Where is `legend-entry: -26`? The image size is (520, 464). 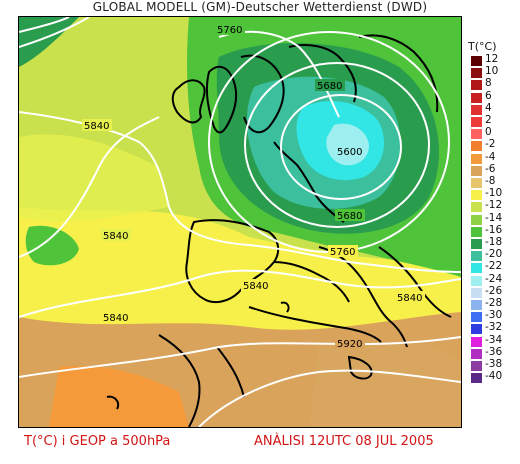 legend-entry: -26 is located at coordinates (494, 292).